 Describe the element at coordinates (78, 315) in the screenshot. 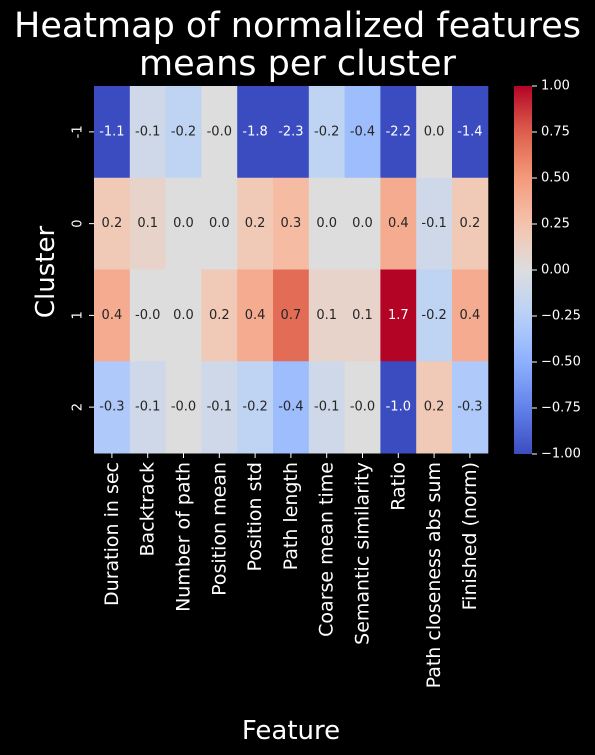

I see `y-tick-label: 1` at that location.